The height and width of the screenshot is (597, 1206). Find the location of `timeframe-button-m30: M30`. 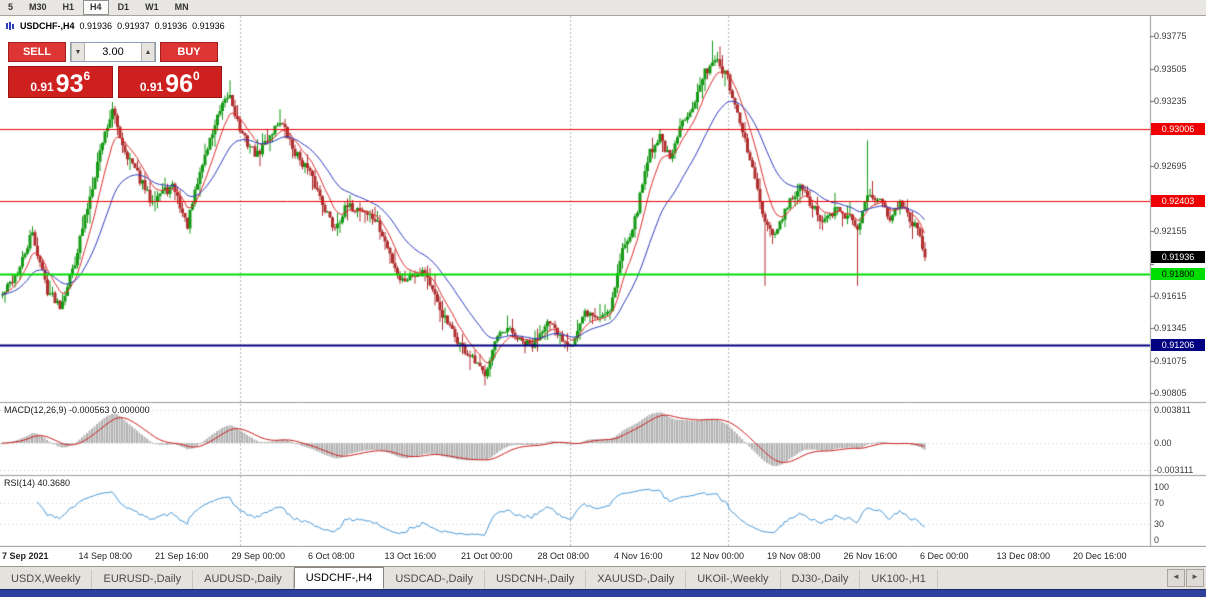

timeframe-button-m30: M30 is located at coordinates (38, 7).